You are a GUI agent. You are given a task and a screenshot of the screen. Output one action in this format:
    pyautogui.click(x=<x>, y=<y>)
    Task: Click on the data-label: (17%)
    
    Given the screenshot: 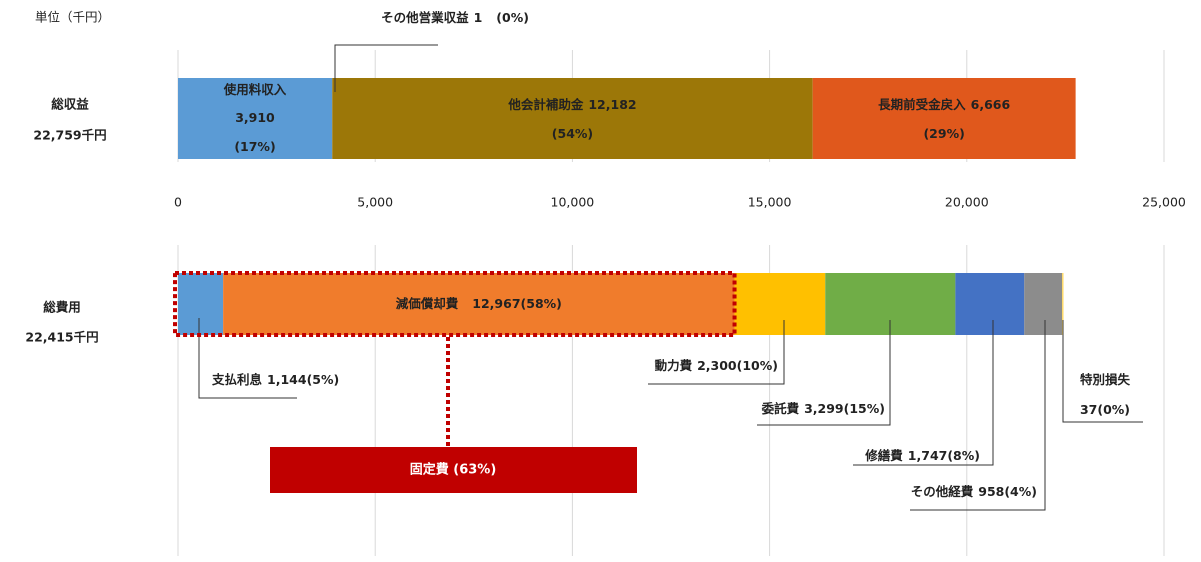 What is the action you would take?
    pyautogui.click(x=254, y=146)
    